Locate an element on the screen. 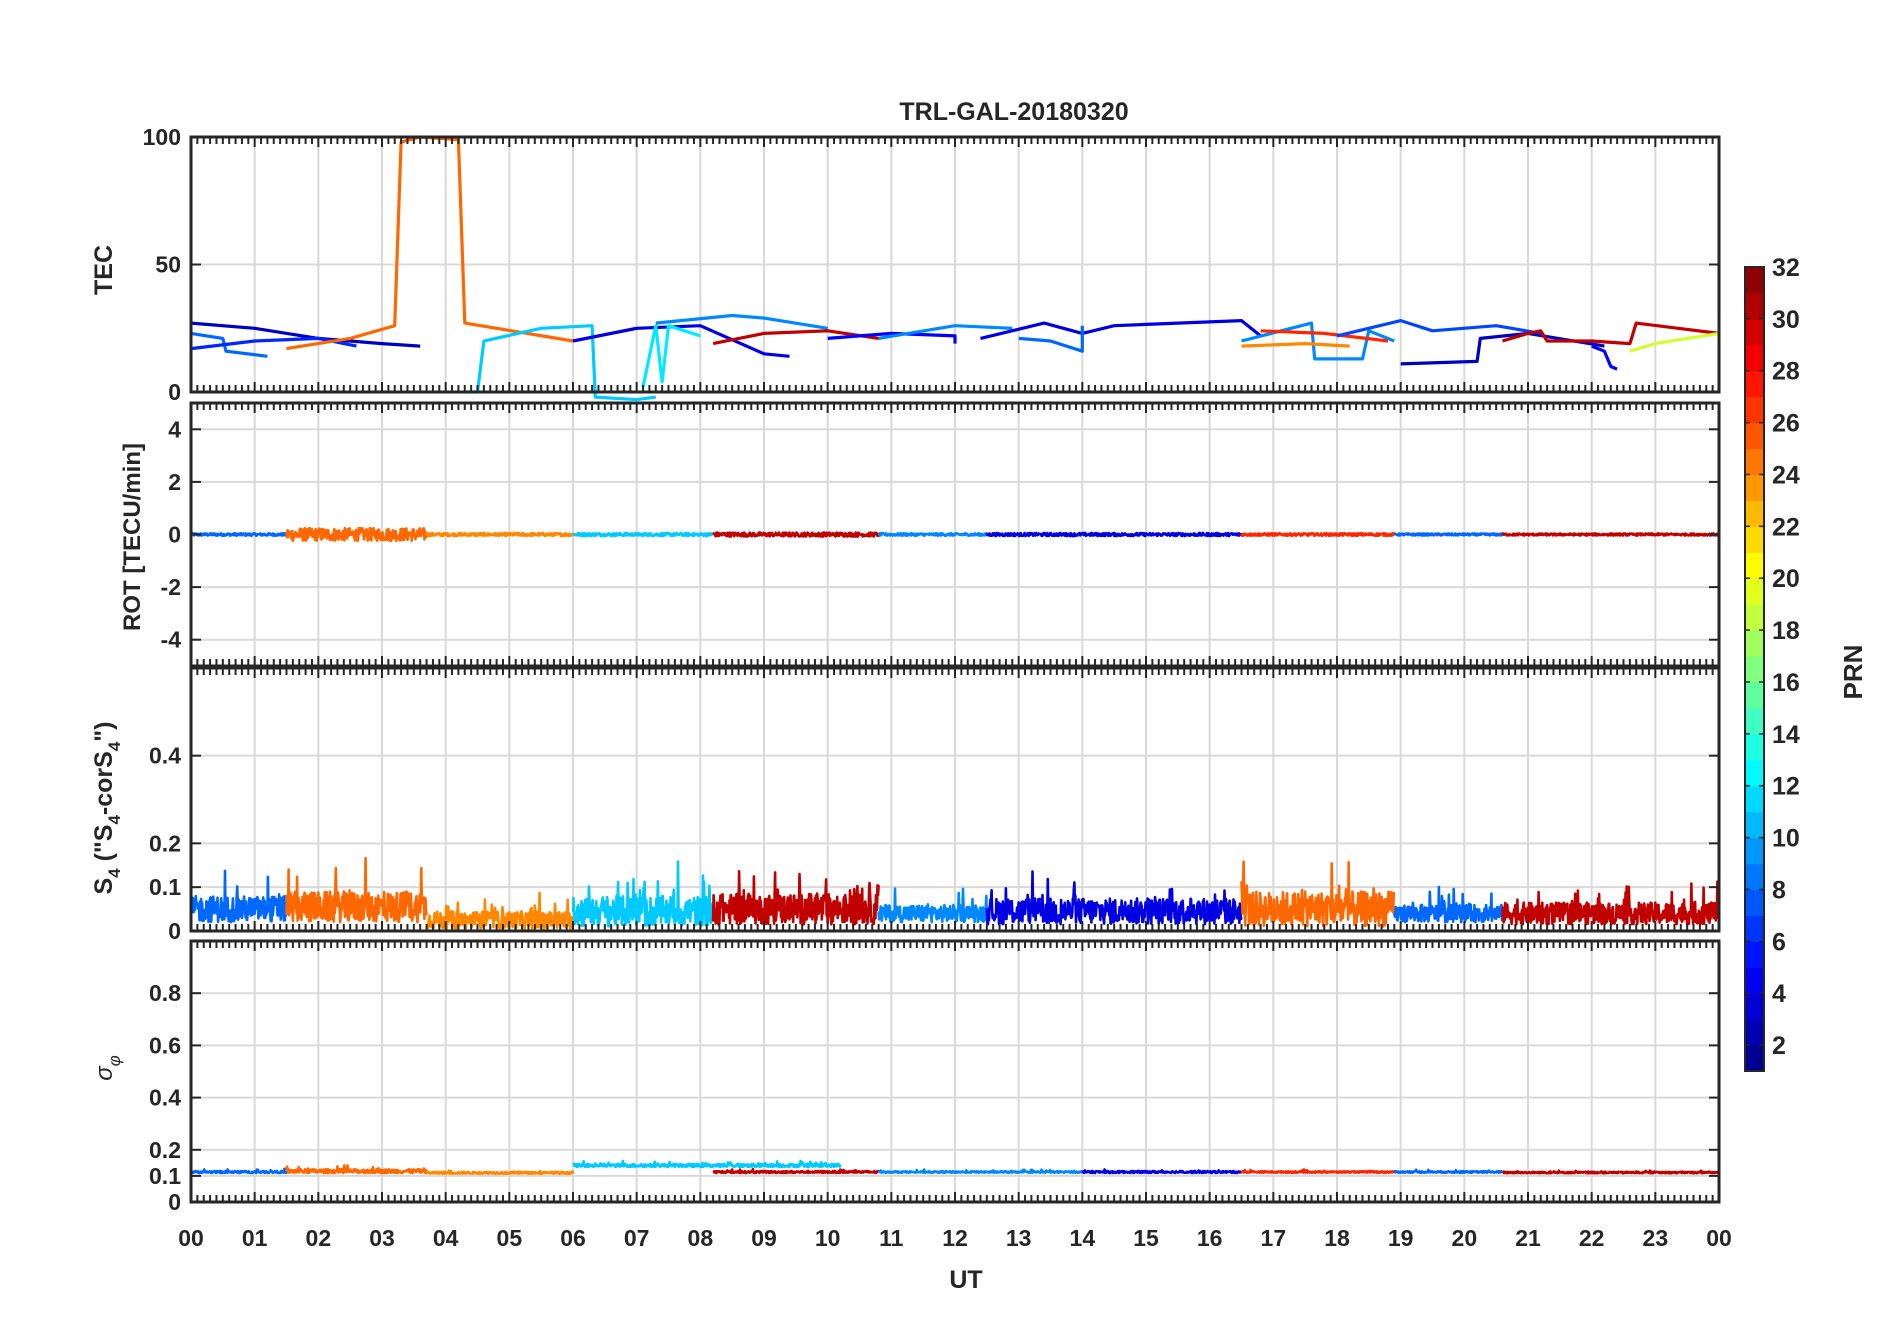  x-tick-label: 06 is located at coordinates (573, 1238).